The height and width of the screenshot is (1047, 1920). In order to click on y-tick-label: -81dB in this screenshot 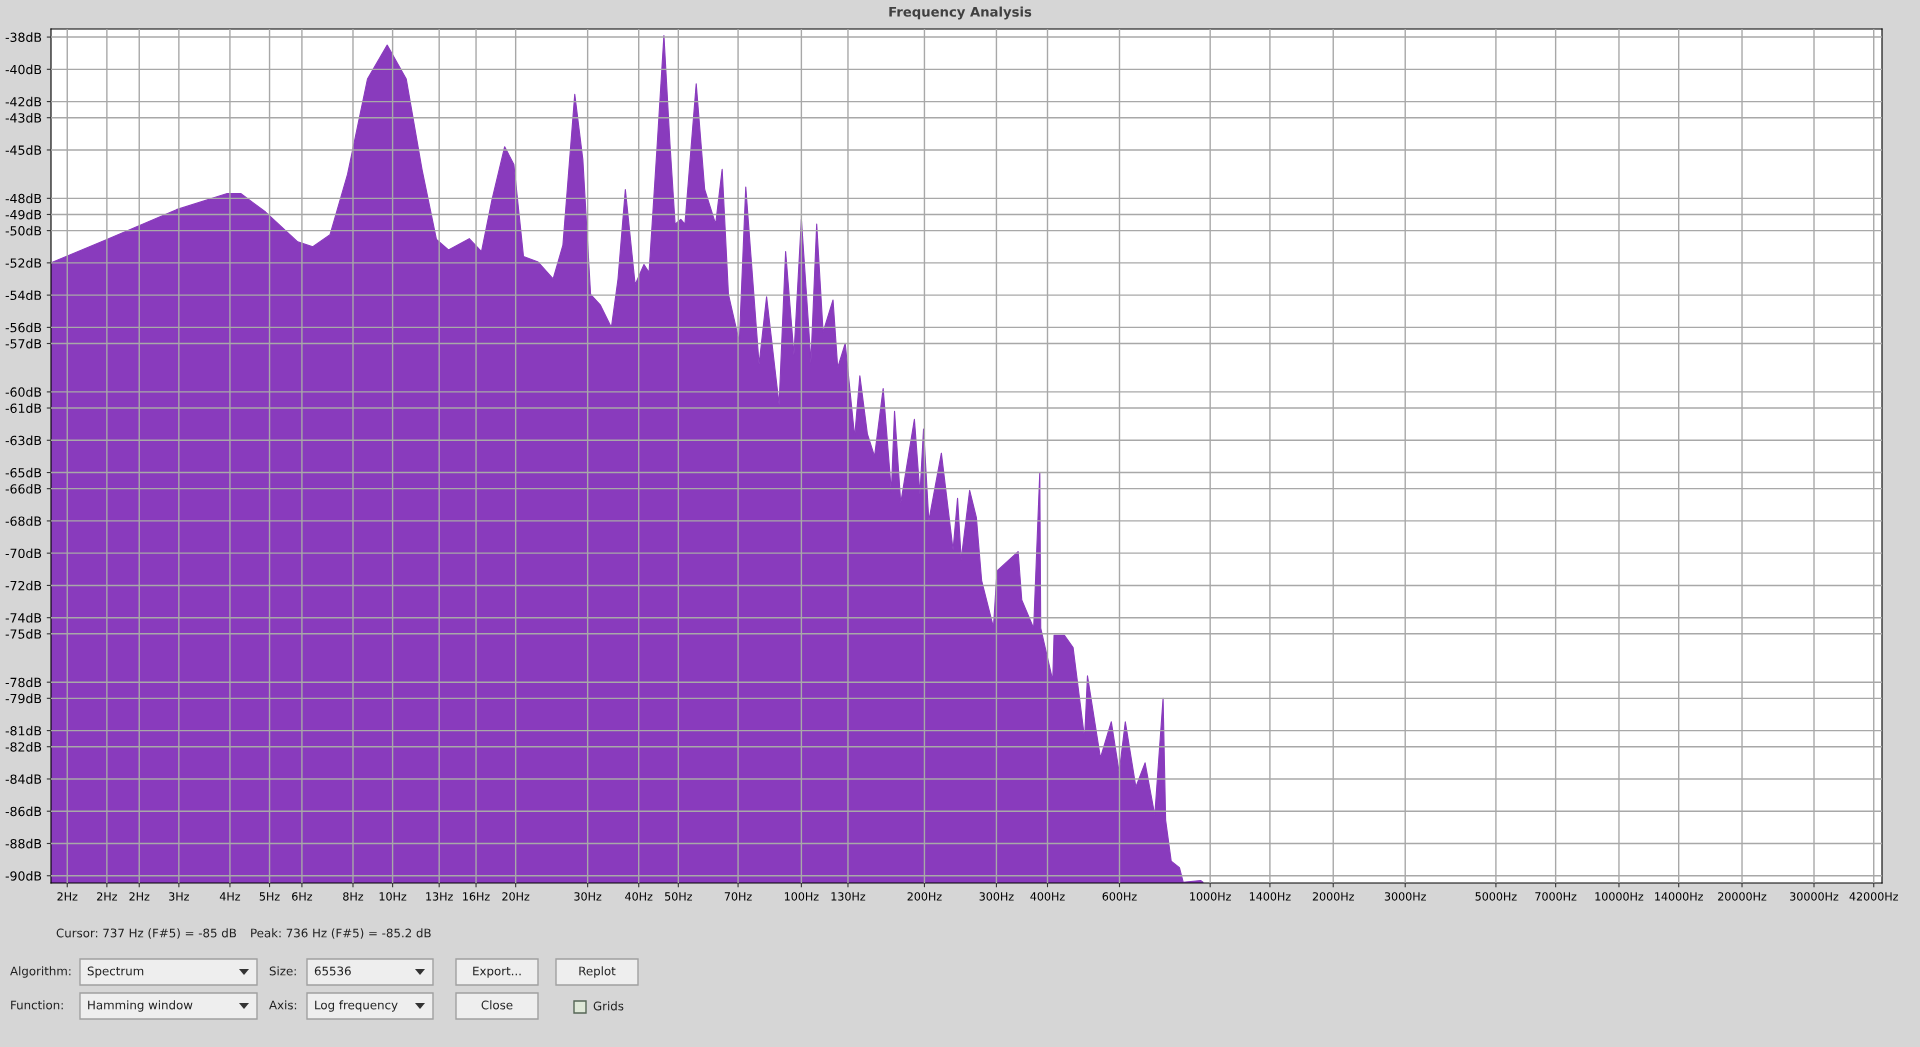, I will do `click(23, 730)`.